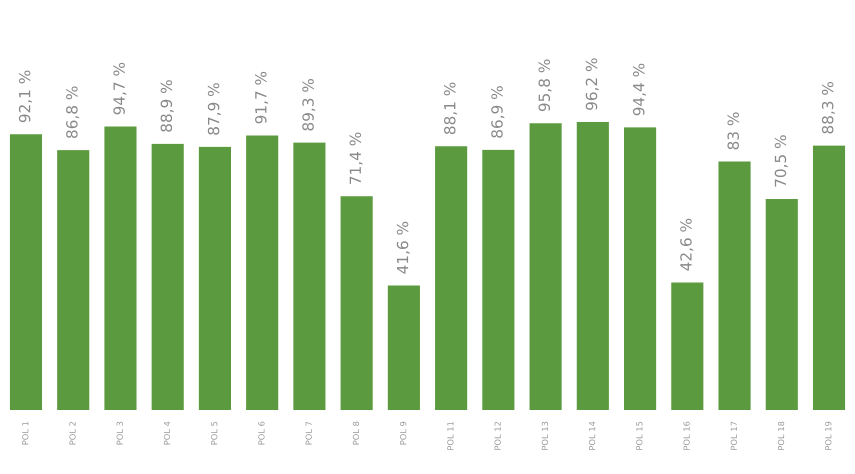  Describe the element at coordinates (545, 436) in the screenshot. I see `x-tick-label: POL 13` at that location.